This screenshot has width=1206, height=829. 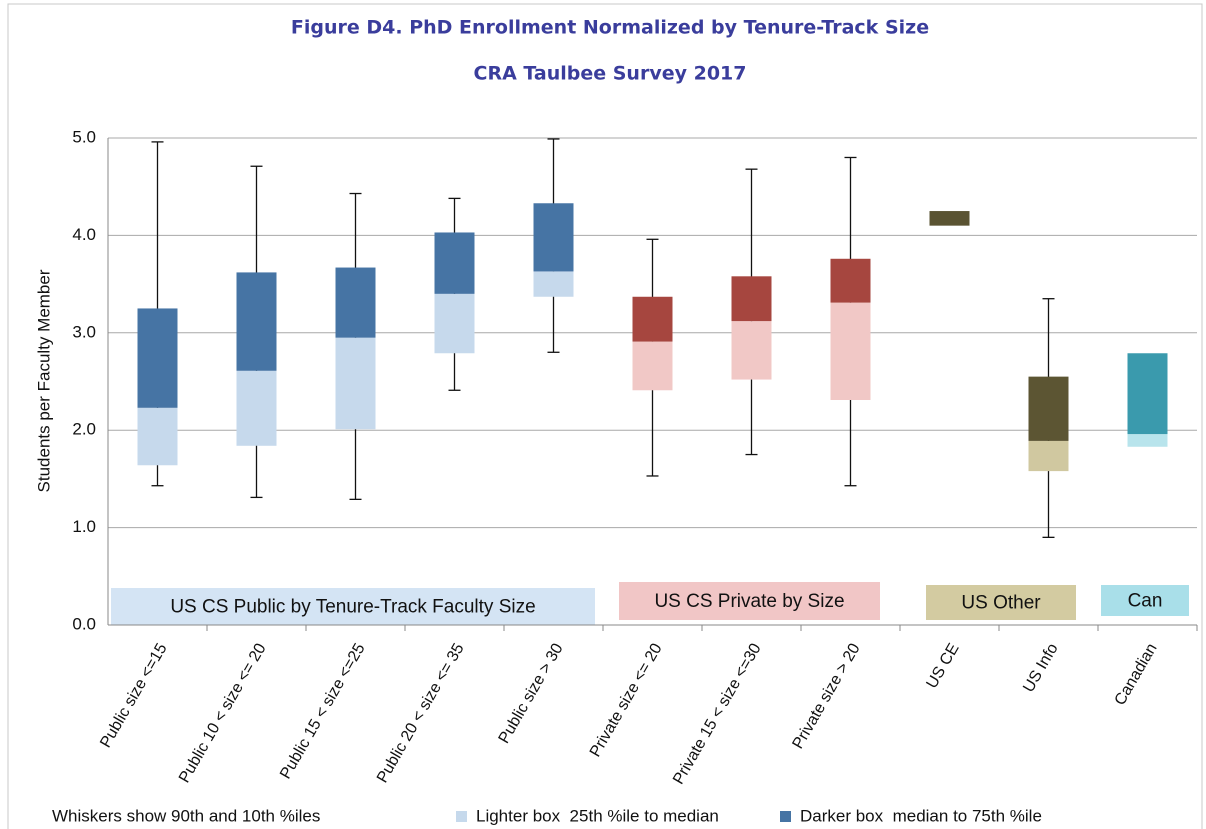 What do you see at coordinates (133, 696) in the screenshot?
I see `x-tick-label: Public size <=15` at bounding box center [133, 696].